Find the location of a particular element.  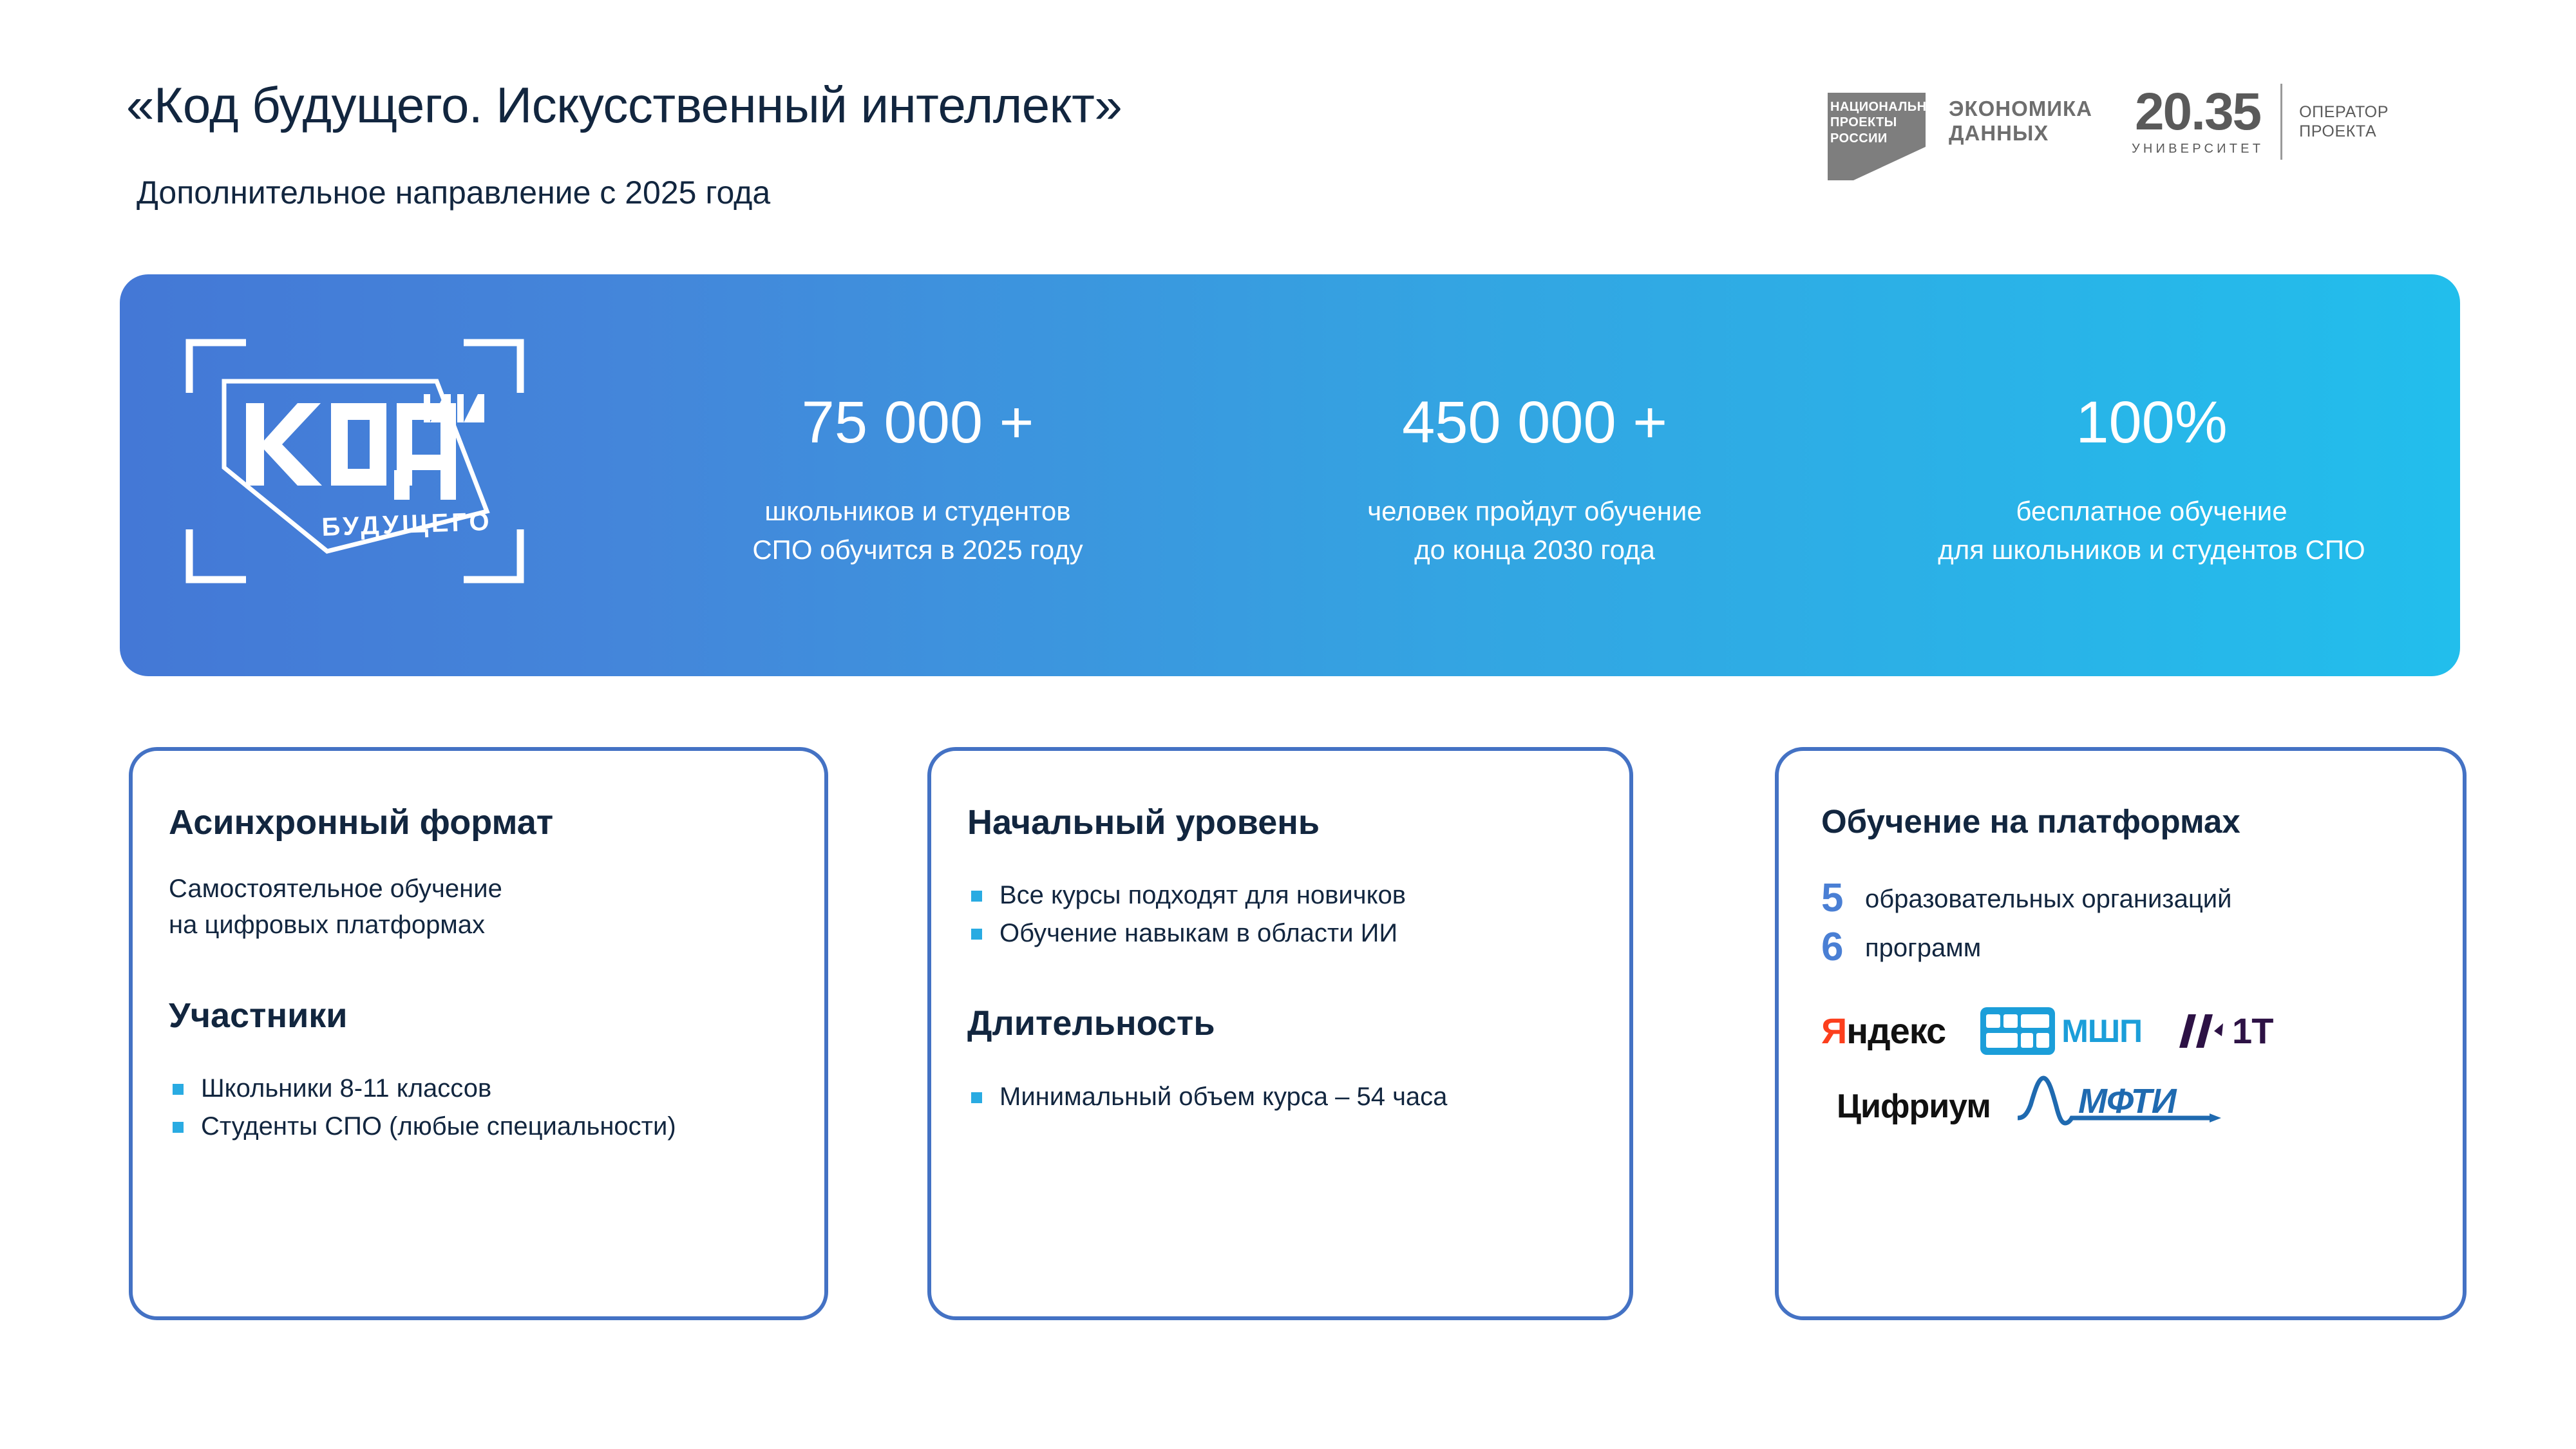

national-projects-name: ЭКОНОМИКА ДАННЫХ is located at coordinates (2020, 121).